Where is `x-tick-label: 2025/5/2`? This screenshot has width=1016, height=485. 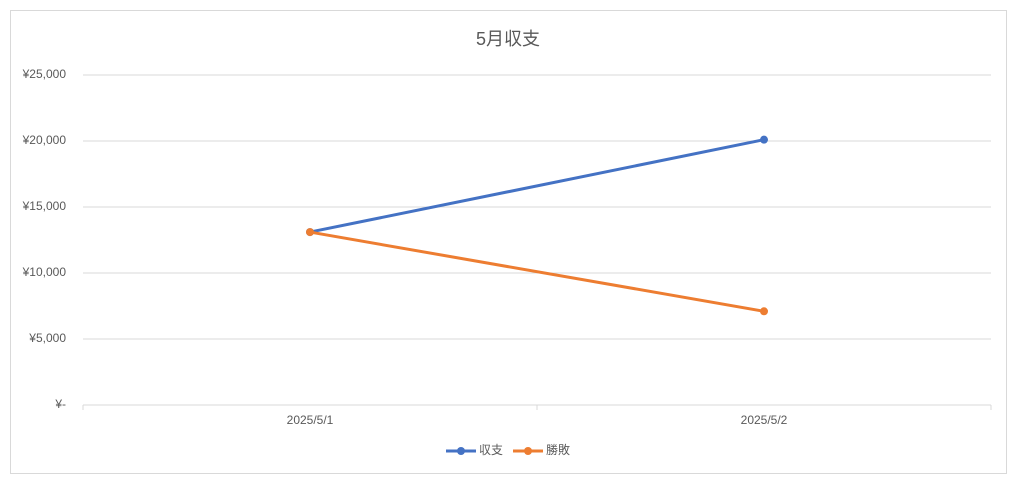 x-tick-label: 2025/5/2 is located at coordinates (764, 420).